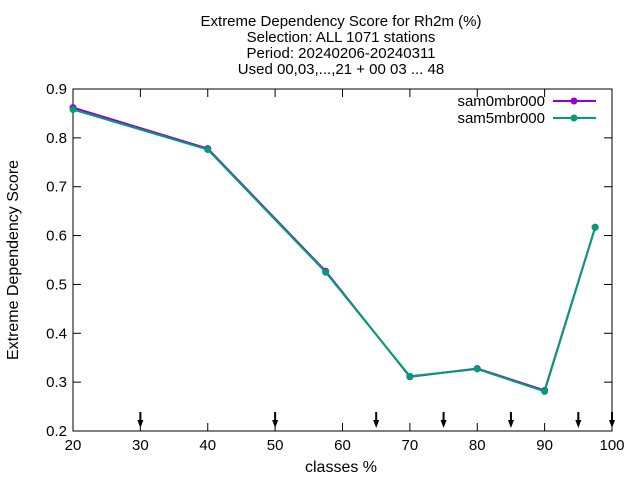  What do you see at coordinates (73, 445) in the screenshot?
I see `x-tick-label: 20` at bounding box center [73, 445].